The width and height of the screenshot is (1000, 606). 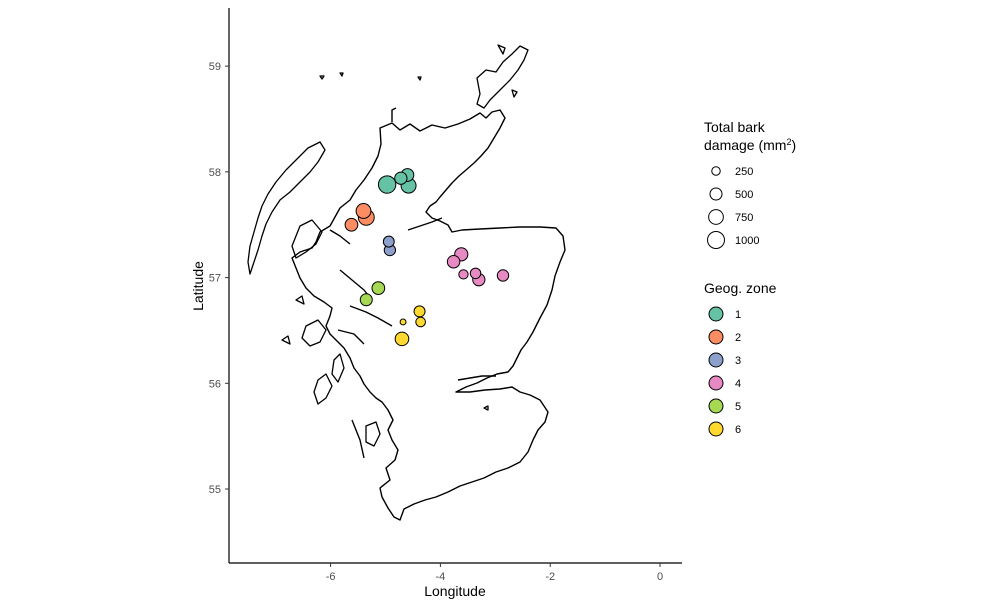 I want to click on size-legend-title-line1: Total bark, so click(x=735, y=127).